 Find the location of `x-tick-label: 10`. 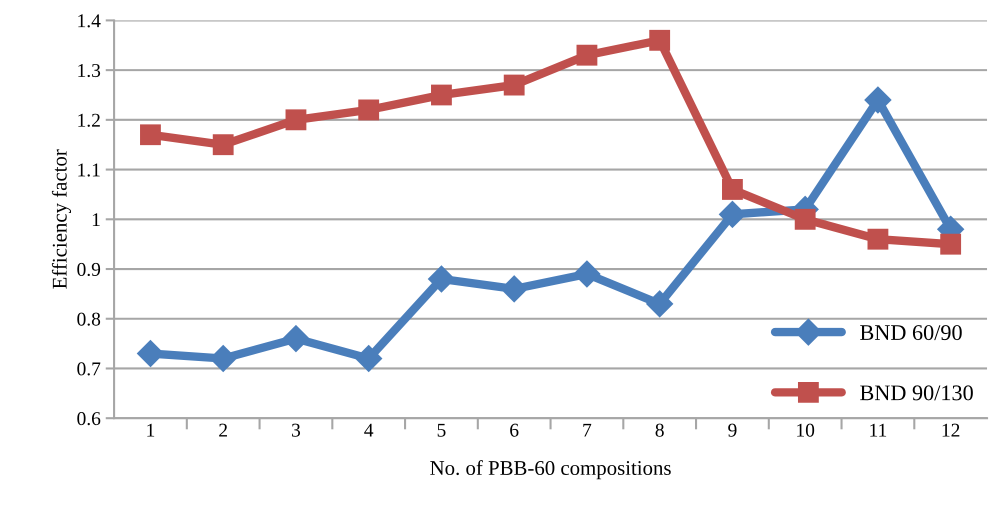

x-tick-label: 10 is located at coordinates (805, 430).